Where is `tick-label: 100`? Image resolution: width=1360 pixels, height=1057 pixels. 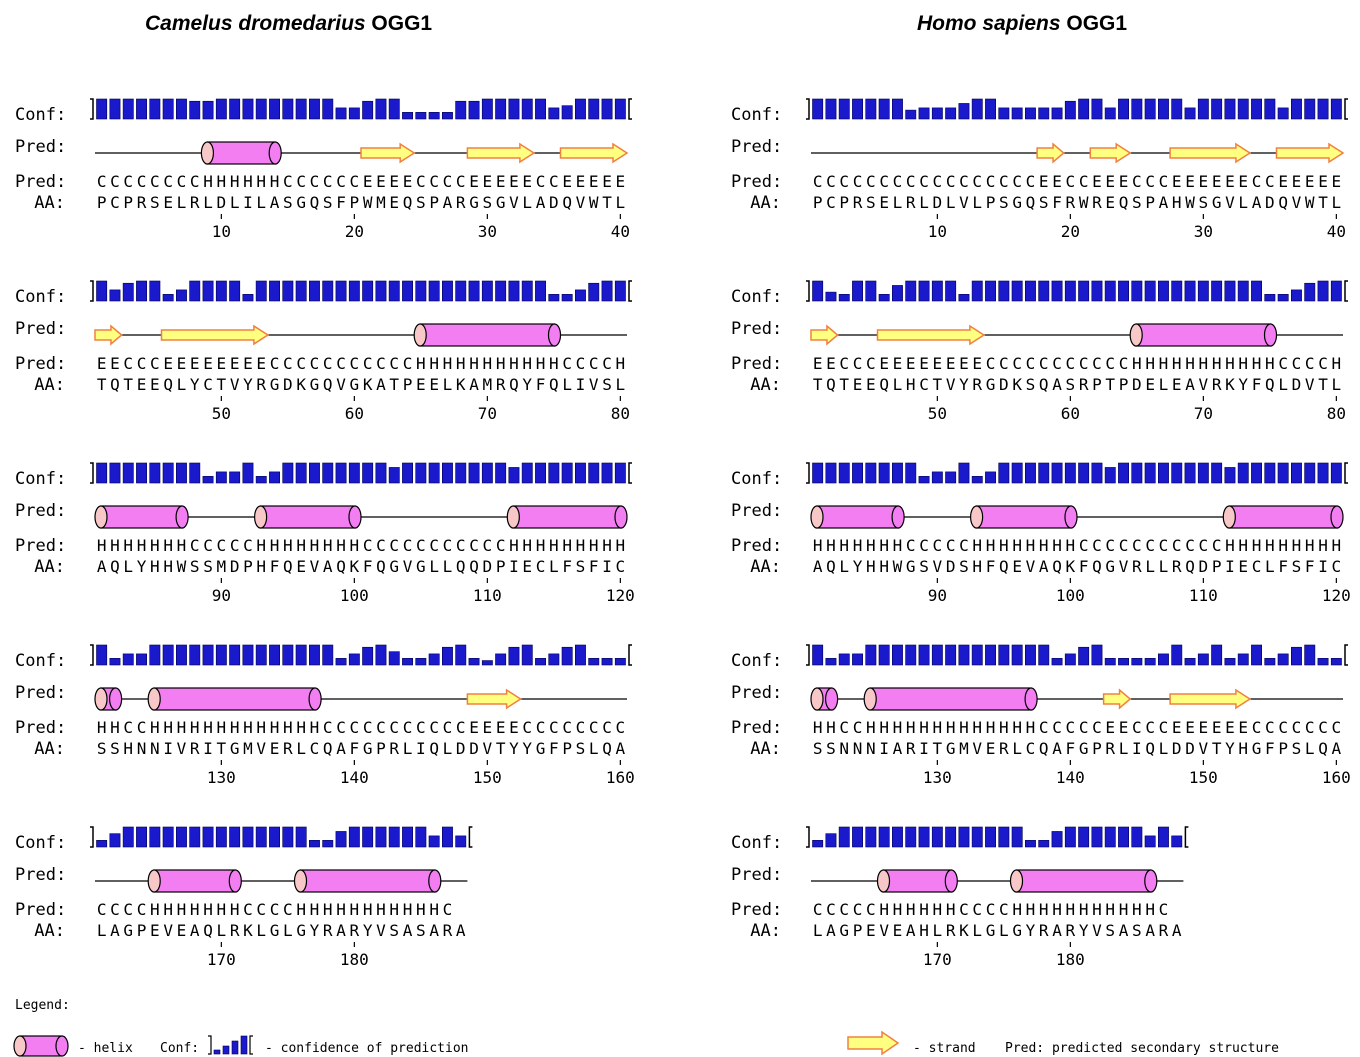
tick-label: 100 is located at coordinates (1070, 595).